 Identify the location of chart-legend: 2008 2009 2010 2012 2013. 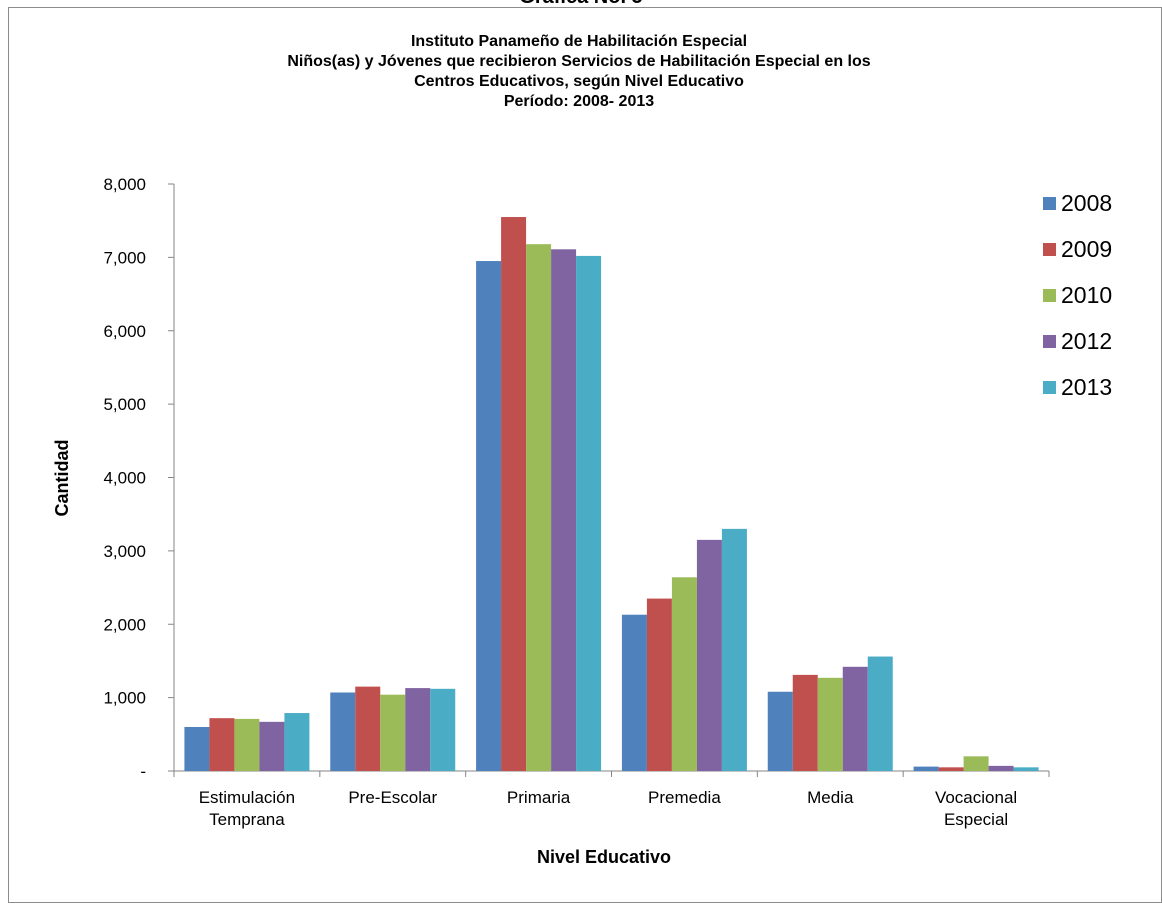
(1077, 295).